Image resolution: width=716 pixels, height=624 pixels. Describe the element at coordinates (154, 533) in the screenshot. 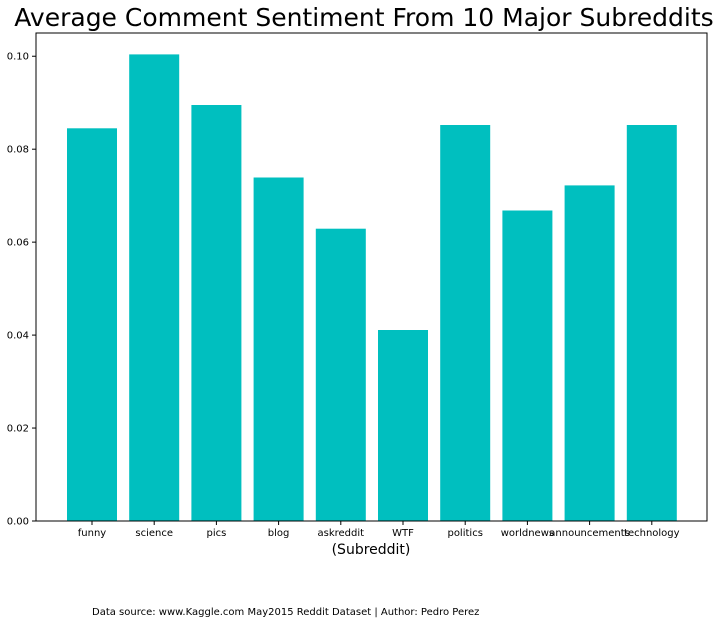

I see `x-tick-label: science` at that location.